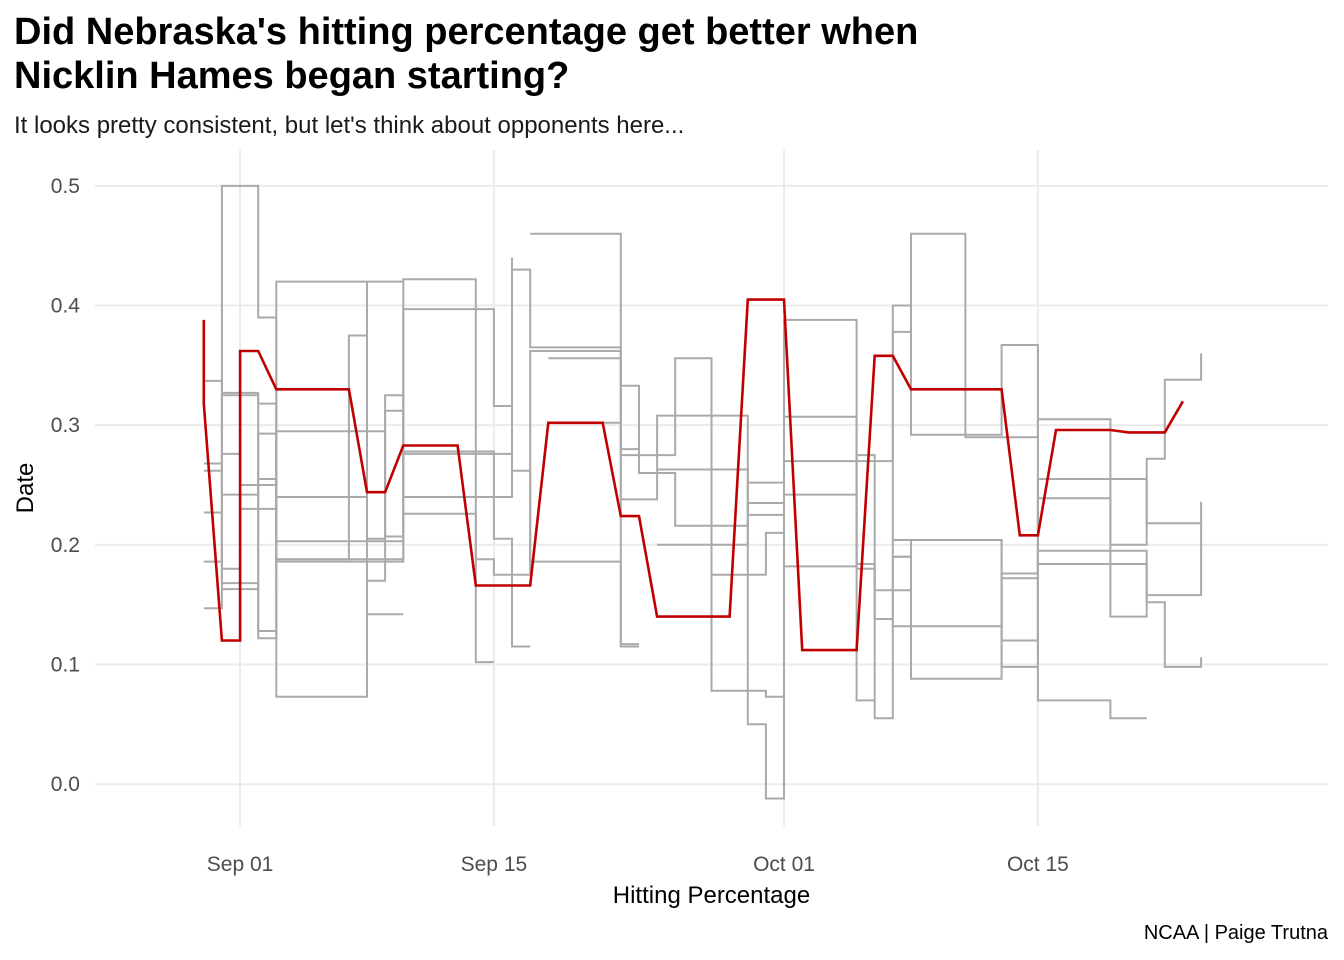  Describe the element at coordinates (65, 784) in the screenshot. I see `y-tick-label: 0.0` at that location.